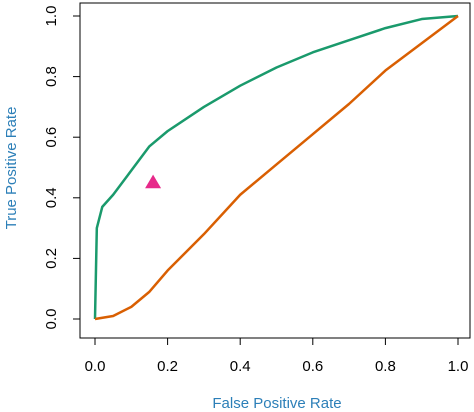 The width and height of the screenshot is (474, 412). I want to click on x-tick-label: 0.4, so click(240, 366).